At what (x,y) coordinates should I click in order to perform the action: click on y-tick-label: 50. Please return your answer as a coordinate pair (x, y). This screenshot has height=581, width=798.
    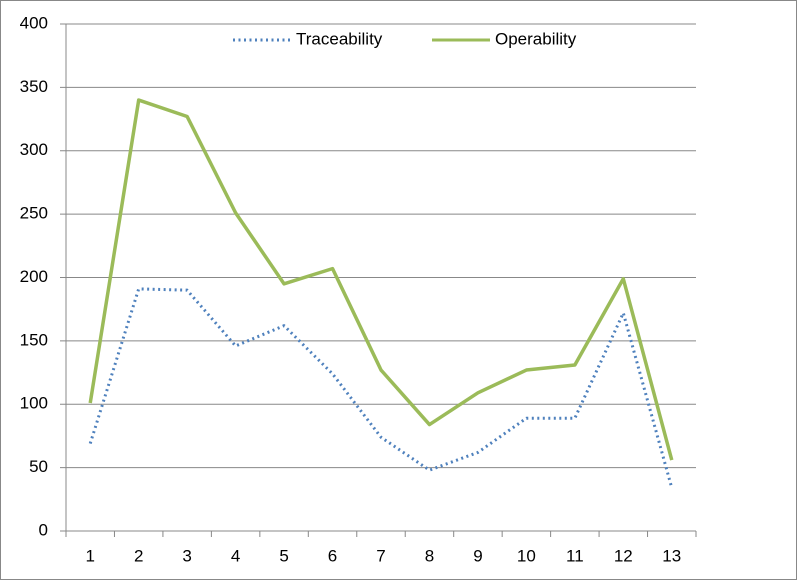
    Looking at the image, I should click on (38, 466).